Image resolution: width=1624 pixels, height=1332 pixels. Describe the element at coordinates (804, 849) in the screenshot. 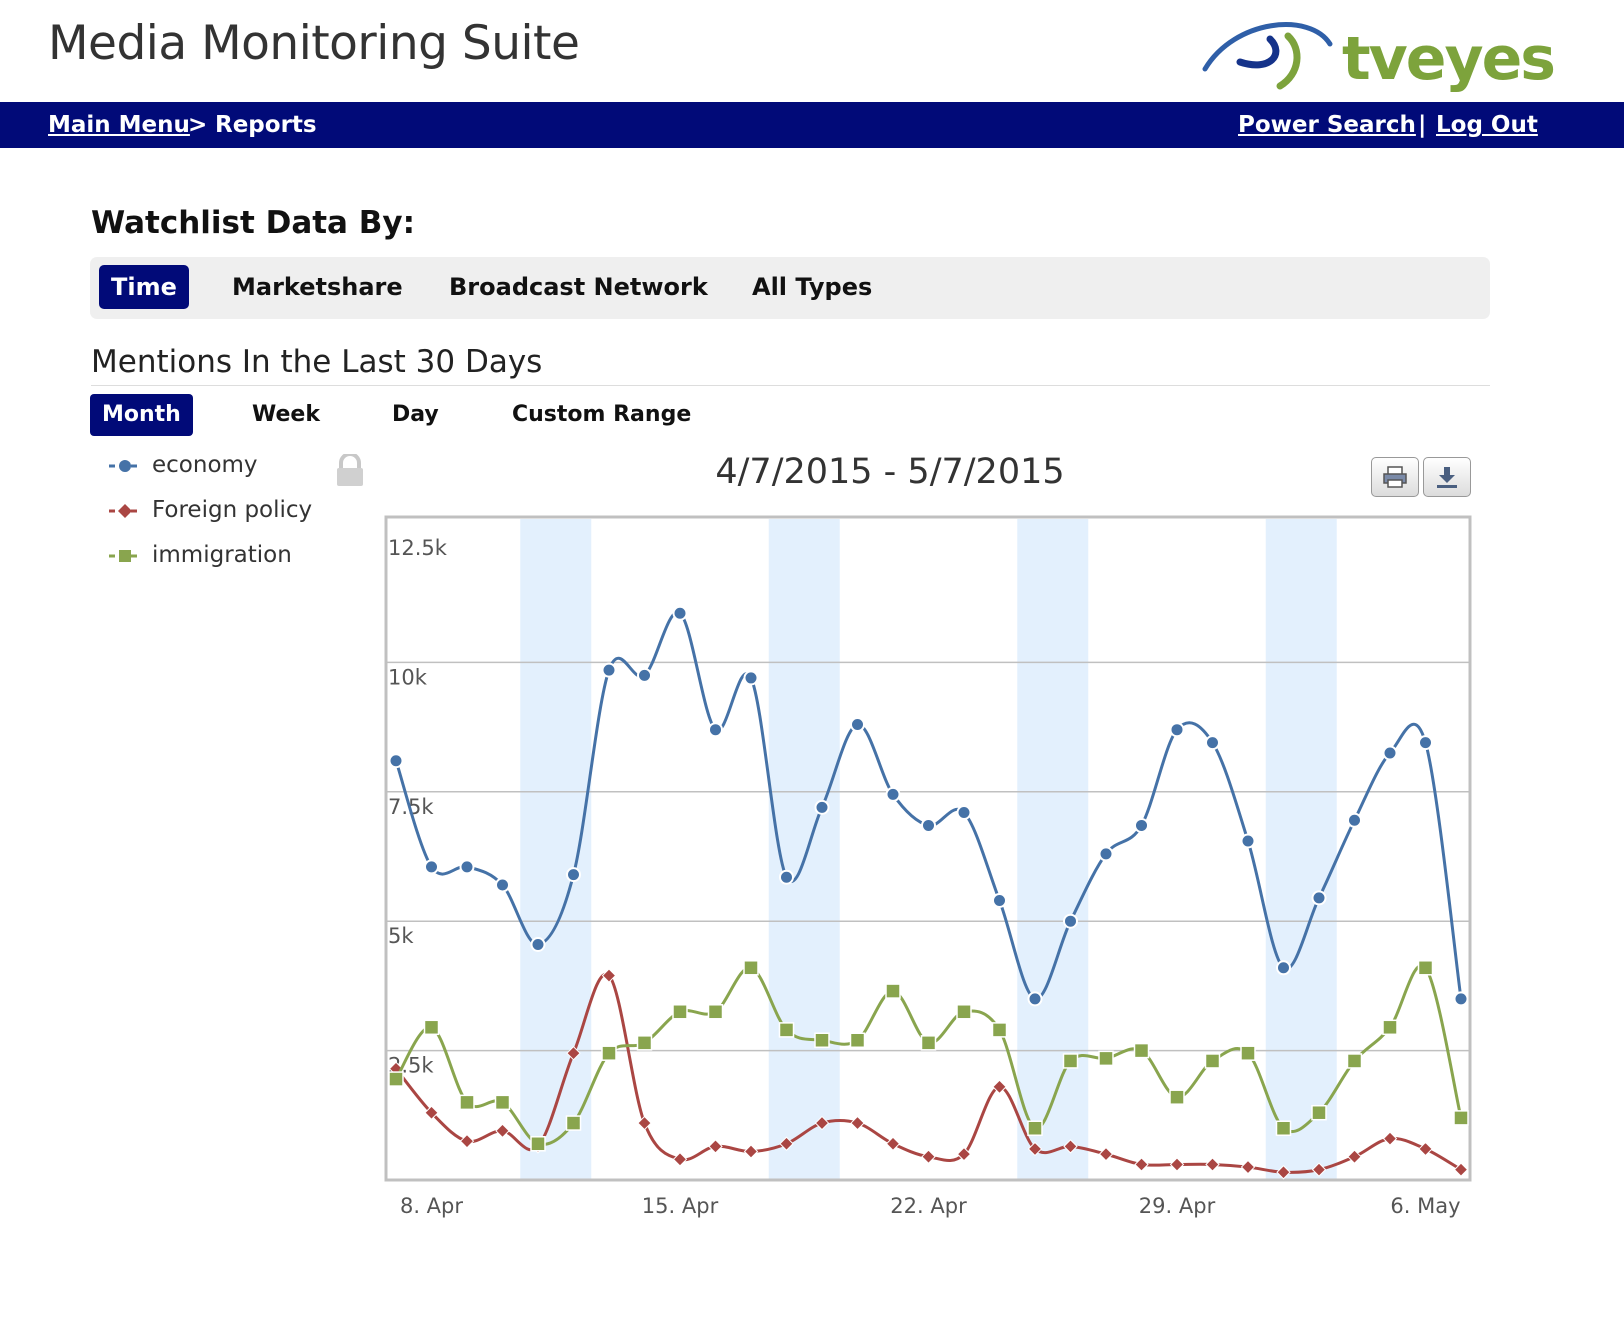

I see `weekend-band` at that location.